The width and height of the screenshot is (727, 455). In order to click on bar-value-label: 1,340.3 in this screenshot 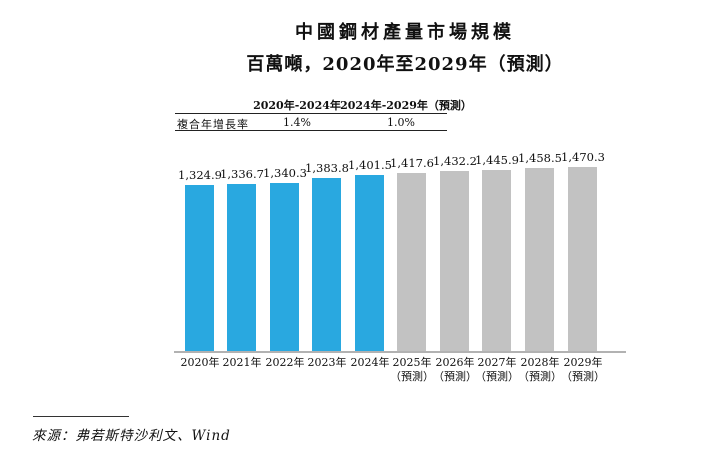, I will do `click(285, 173)`.